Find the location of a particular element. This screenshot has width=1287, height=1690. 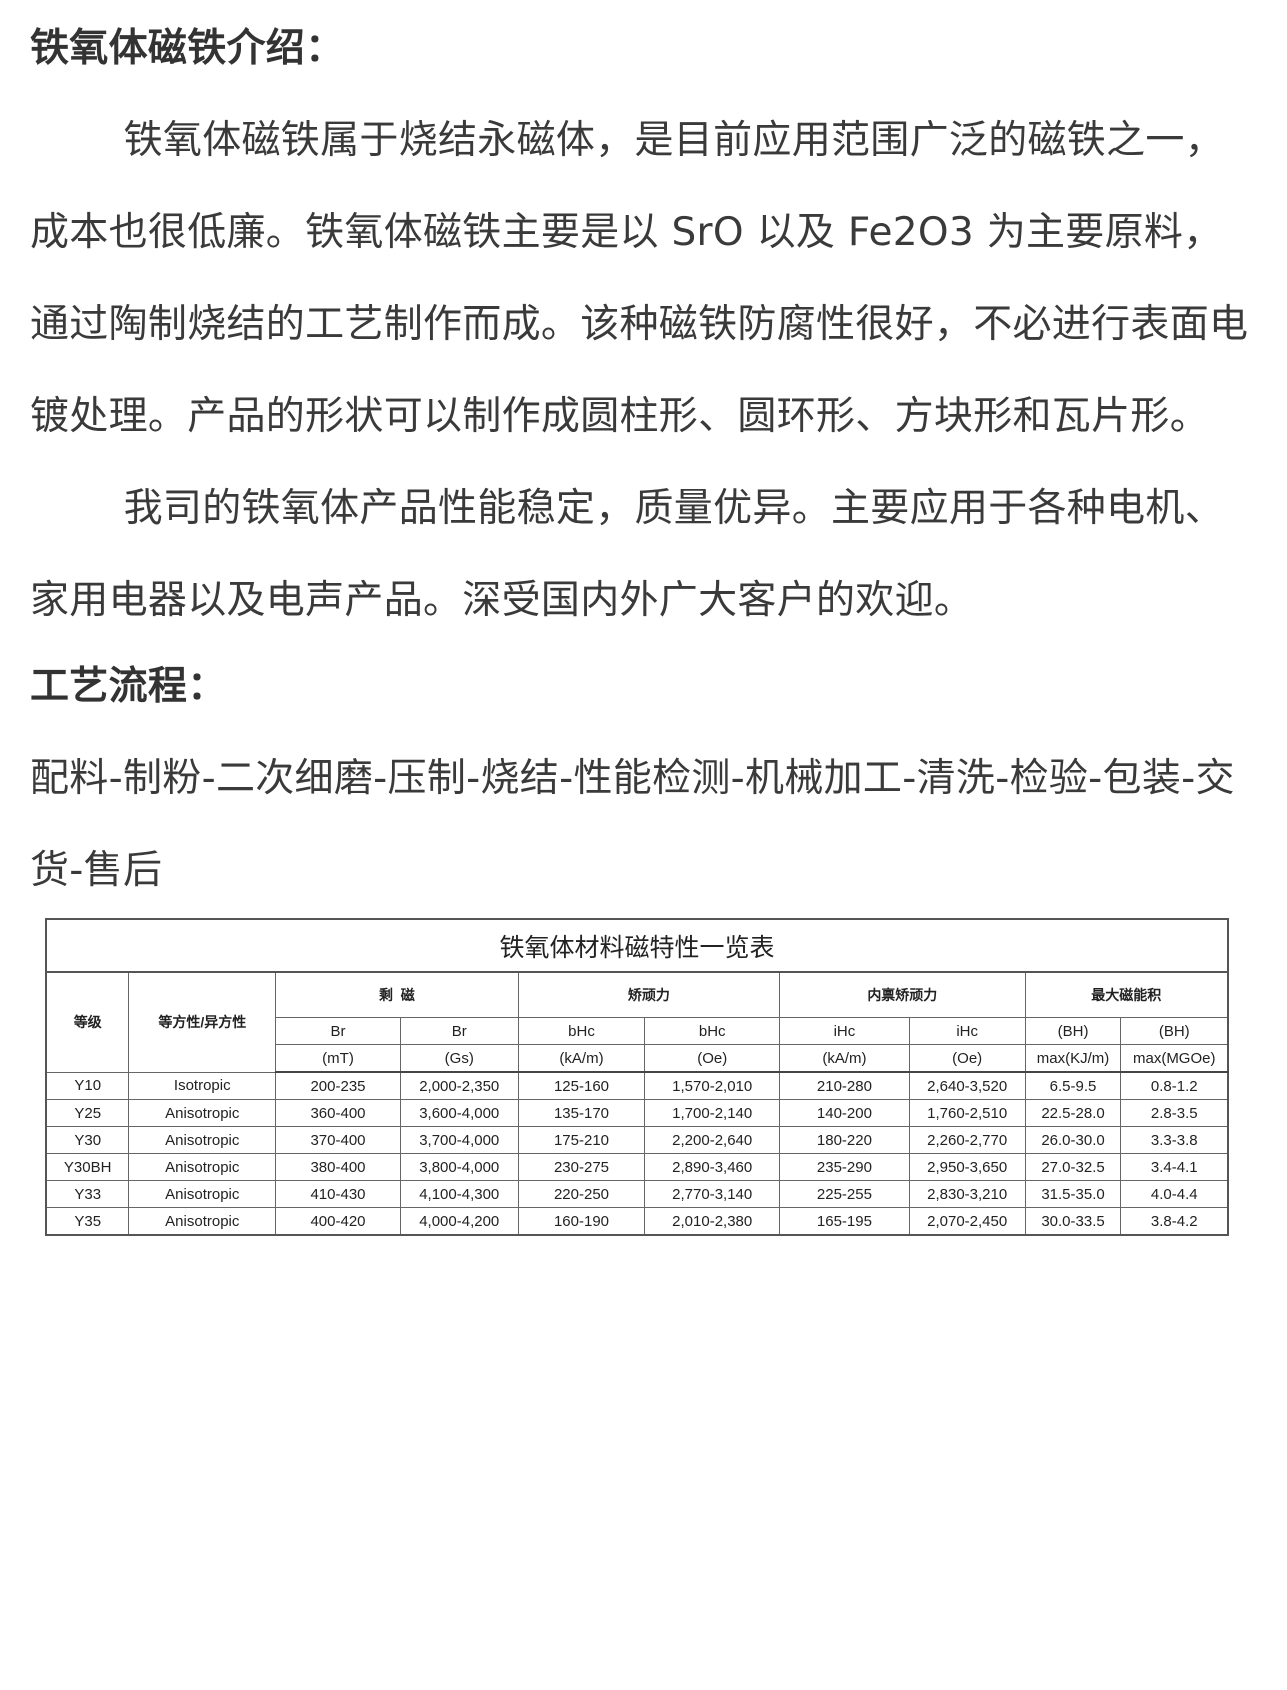

table-cell: 370-400 is located at coordinates (338, 1140).